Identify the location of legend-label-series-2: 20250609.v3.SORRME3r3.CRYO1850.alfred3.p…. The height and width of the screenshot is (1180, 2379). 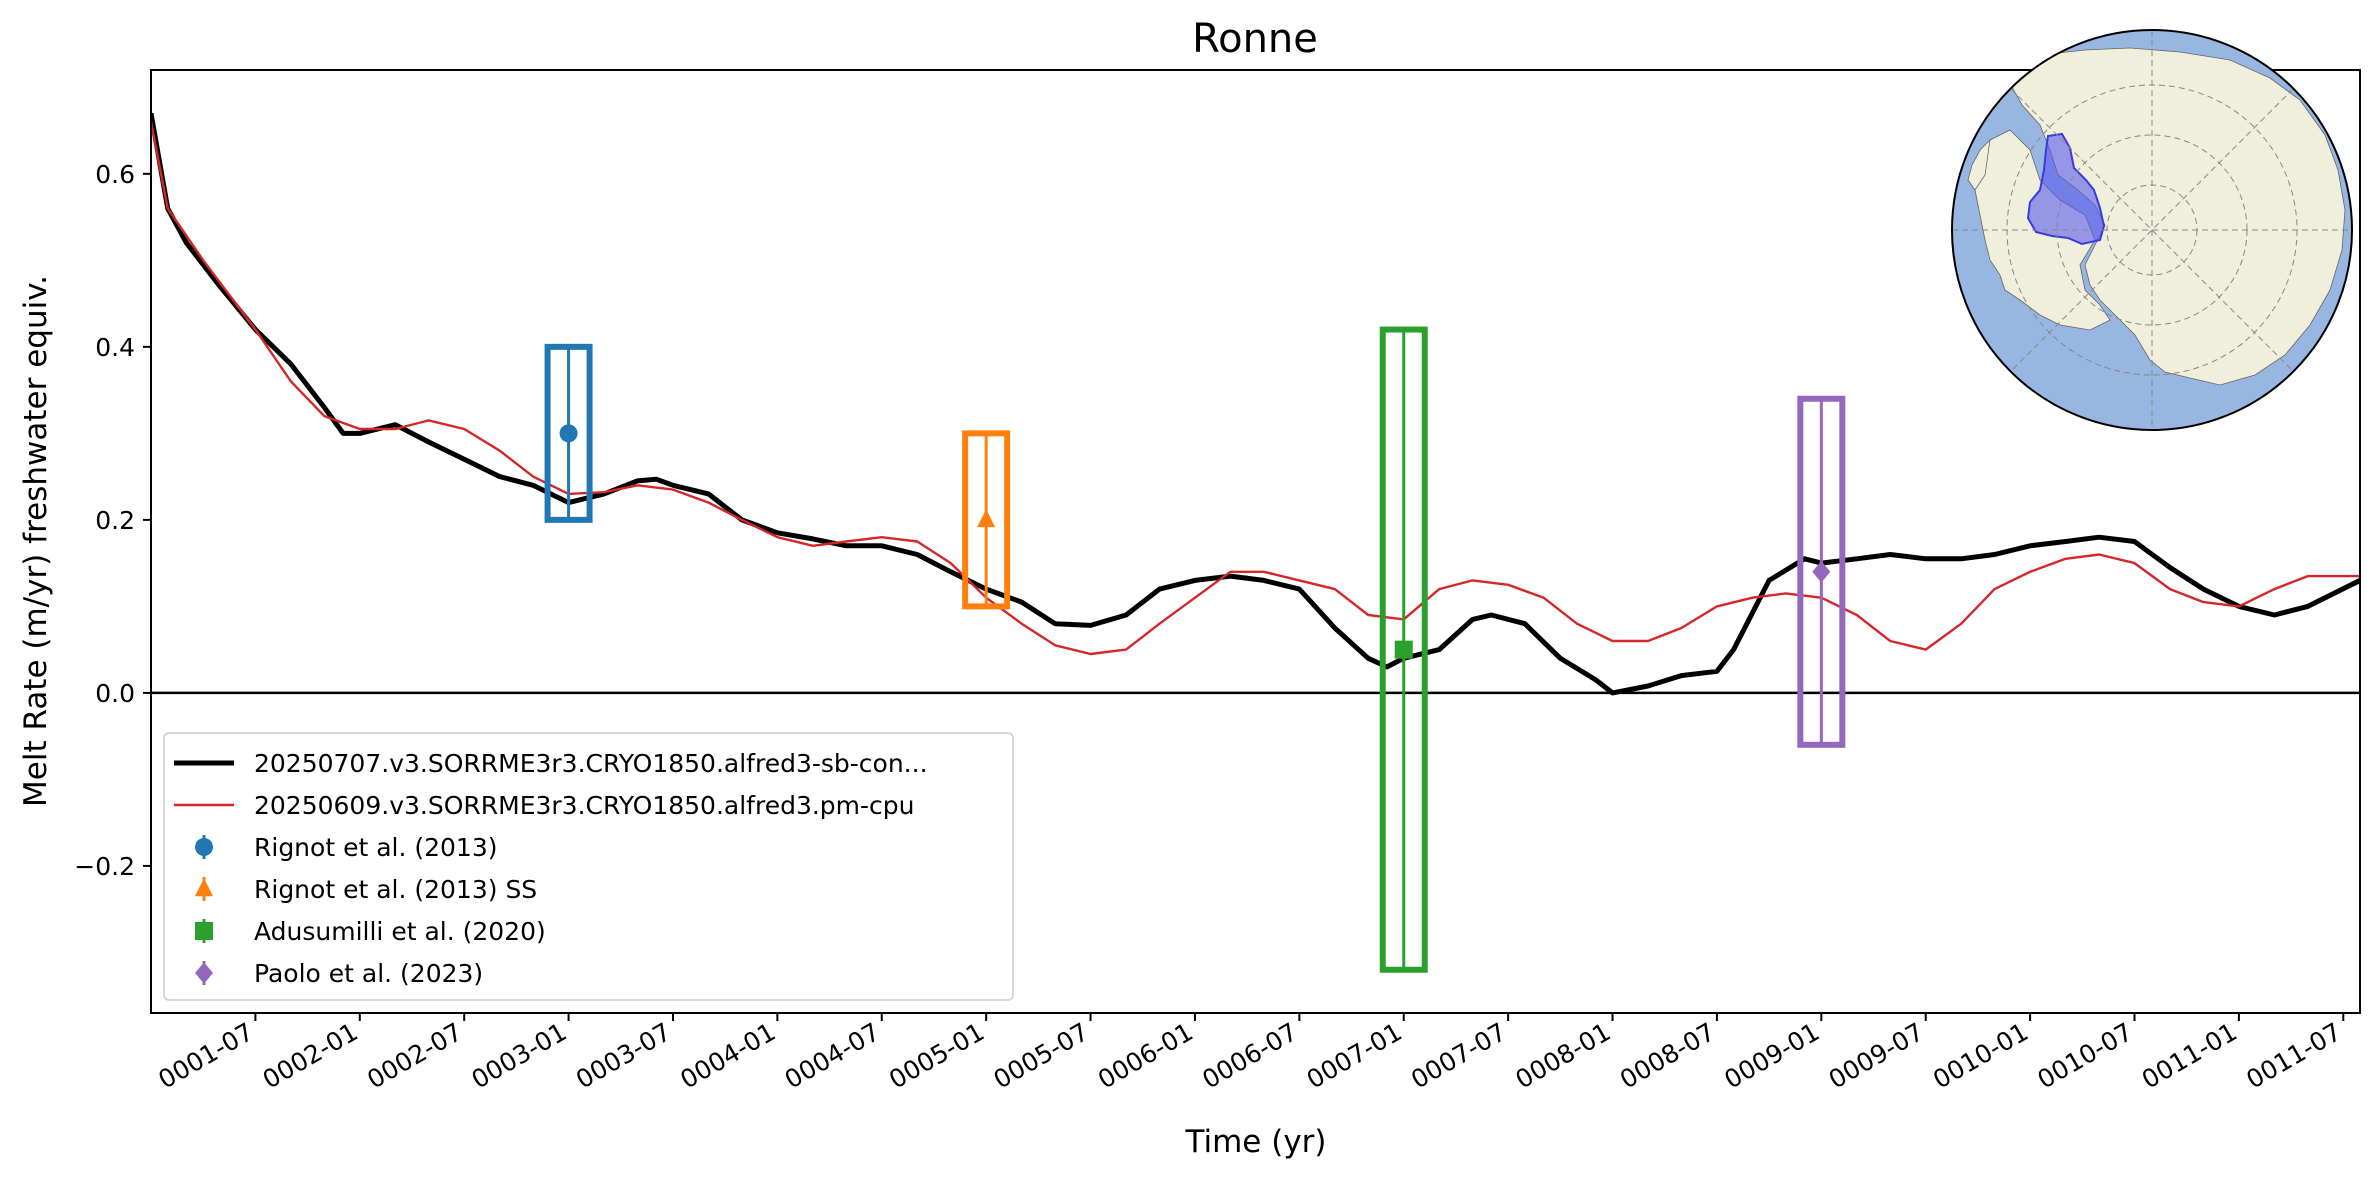
(584, 805).